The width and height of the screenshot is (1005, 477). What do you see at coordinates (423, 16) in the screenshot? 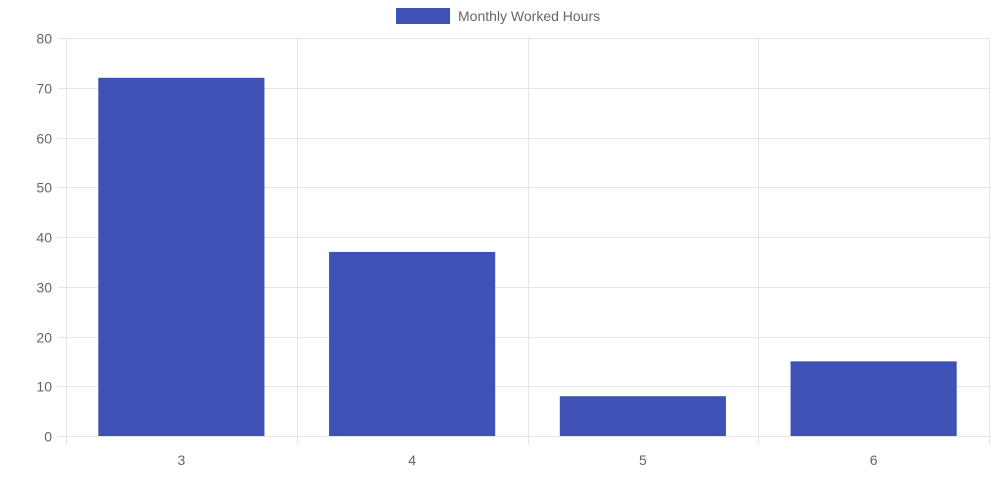
I see `legend-swatch` at bounding box center [423, 16].